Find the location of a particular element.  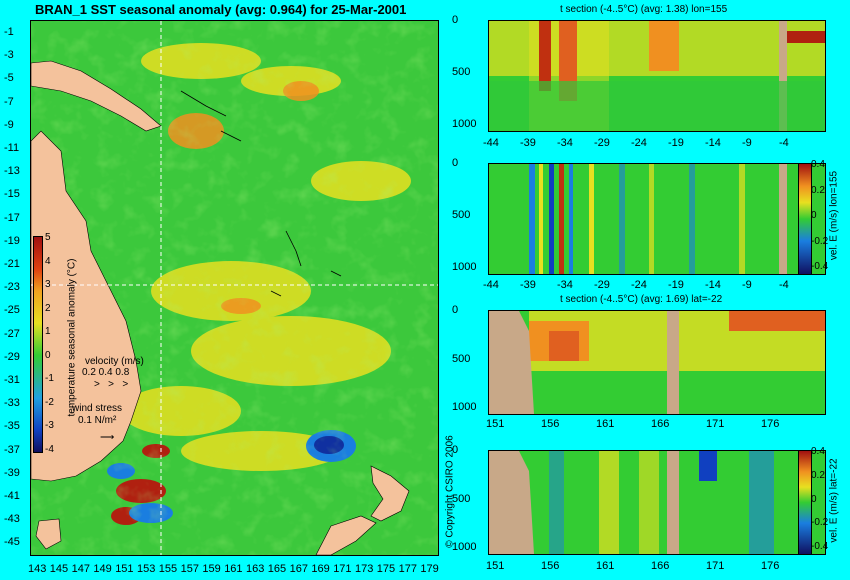

tasmania-land is located at coordinates (48, 534).